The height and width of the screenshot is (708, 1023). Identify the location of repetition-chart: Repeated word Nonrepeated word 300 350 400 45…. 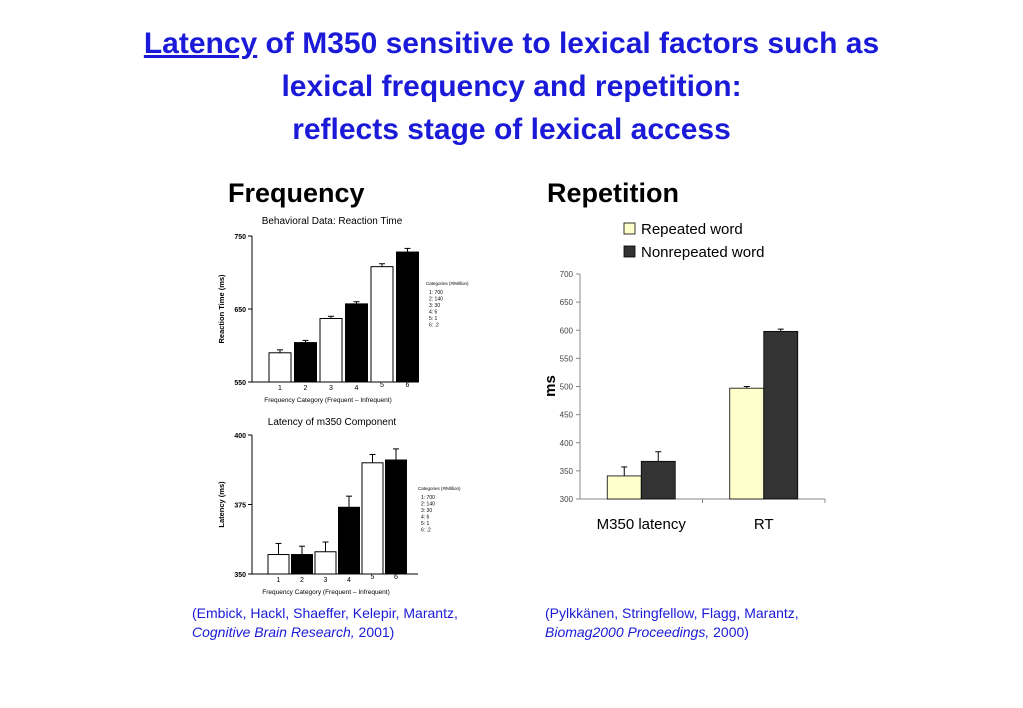
(684, 377).